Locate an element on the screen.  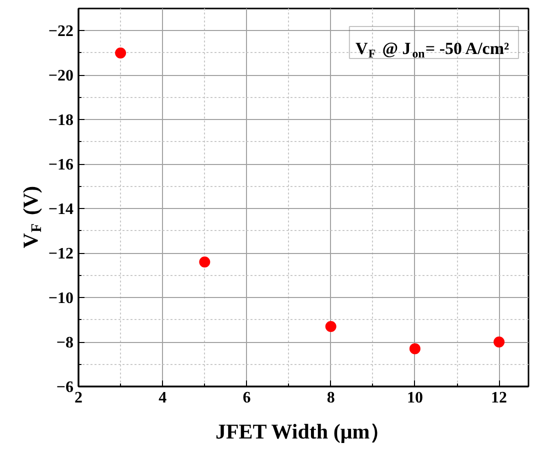
x-axis-title: JFET Width (μm） is located at coordinates (303, 432).